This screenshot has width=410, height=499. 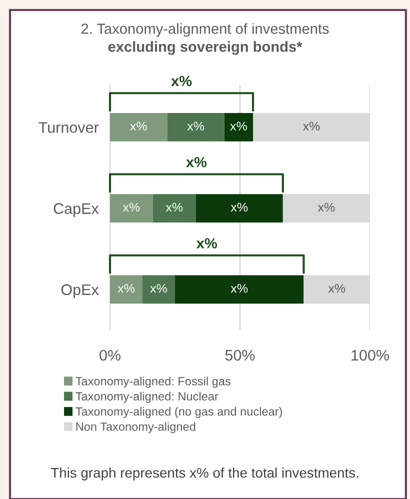 I want to click on x-tick-label: 0%, so click(x=110, y=355).